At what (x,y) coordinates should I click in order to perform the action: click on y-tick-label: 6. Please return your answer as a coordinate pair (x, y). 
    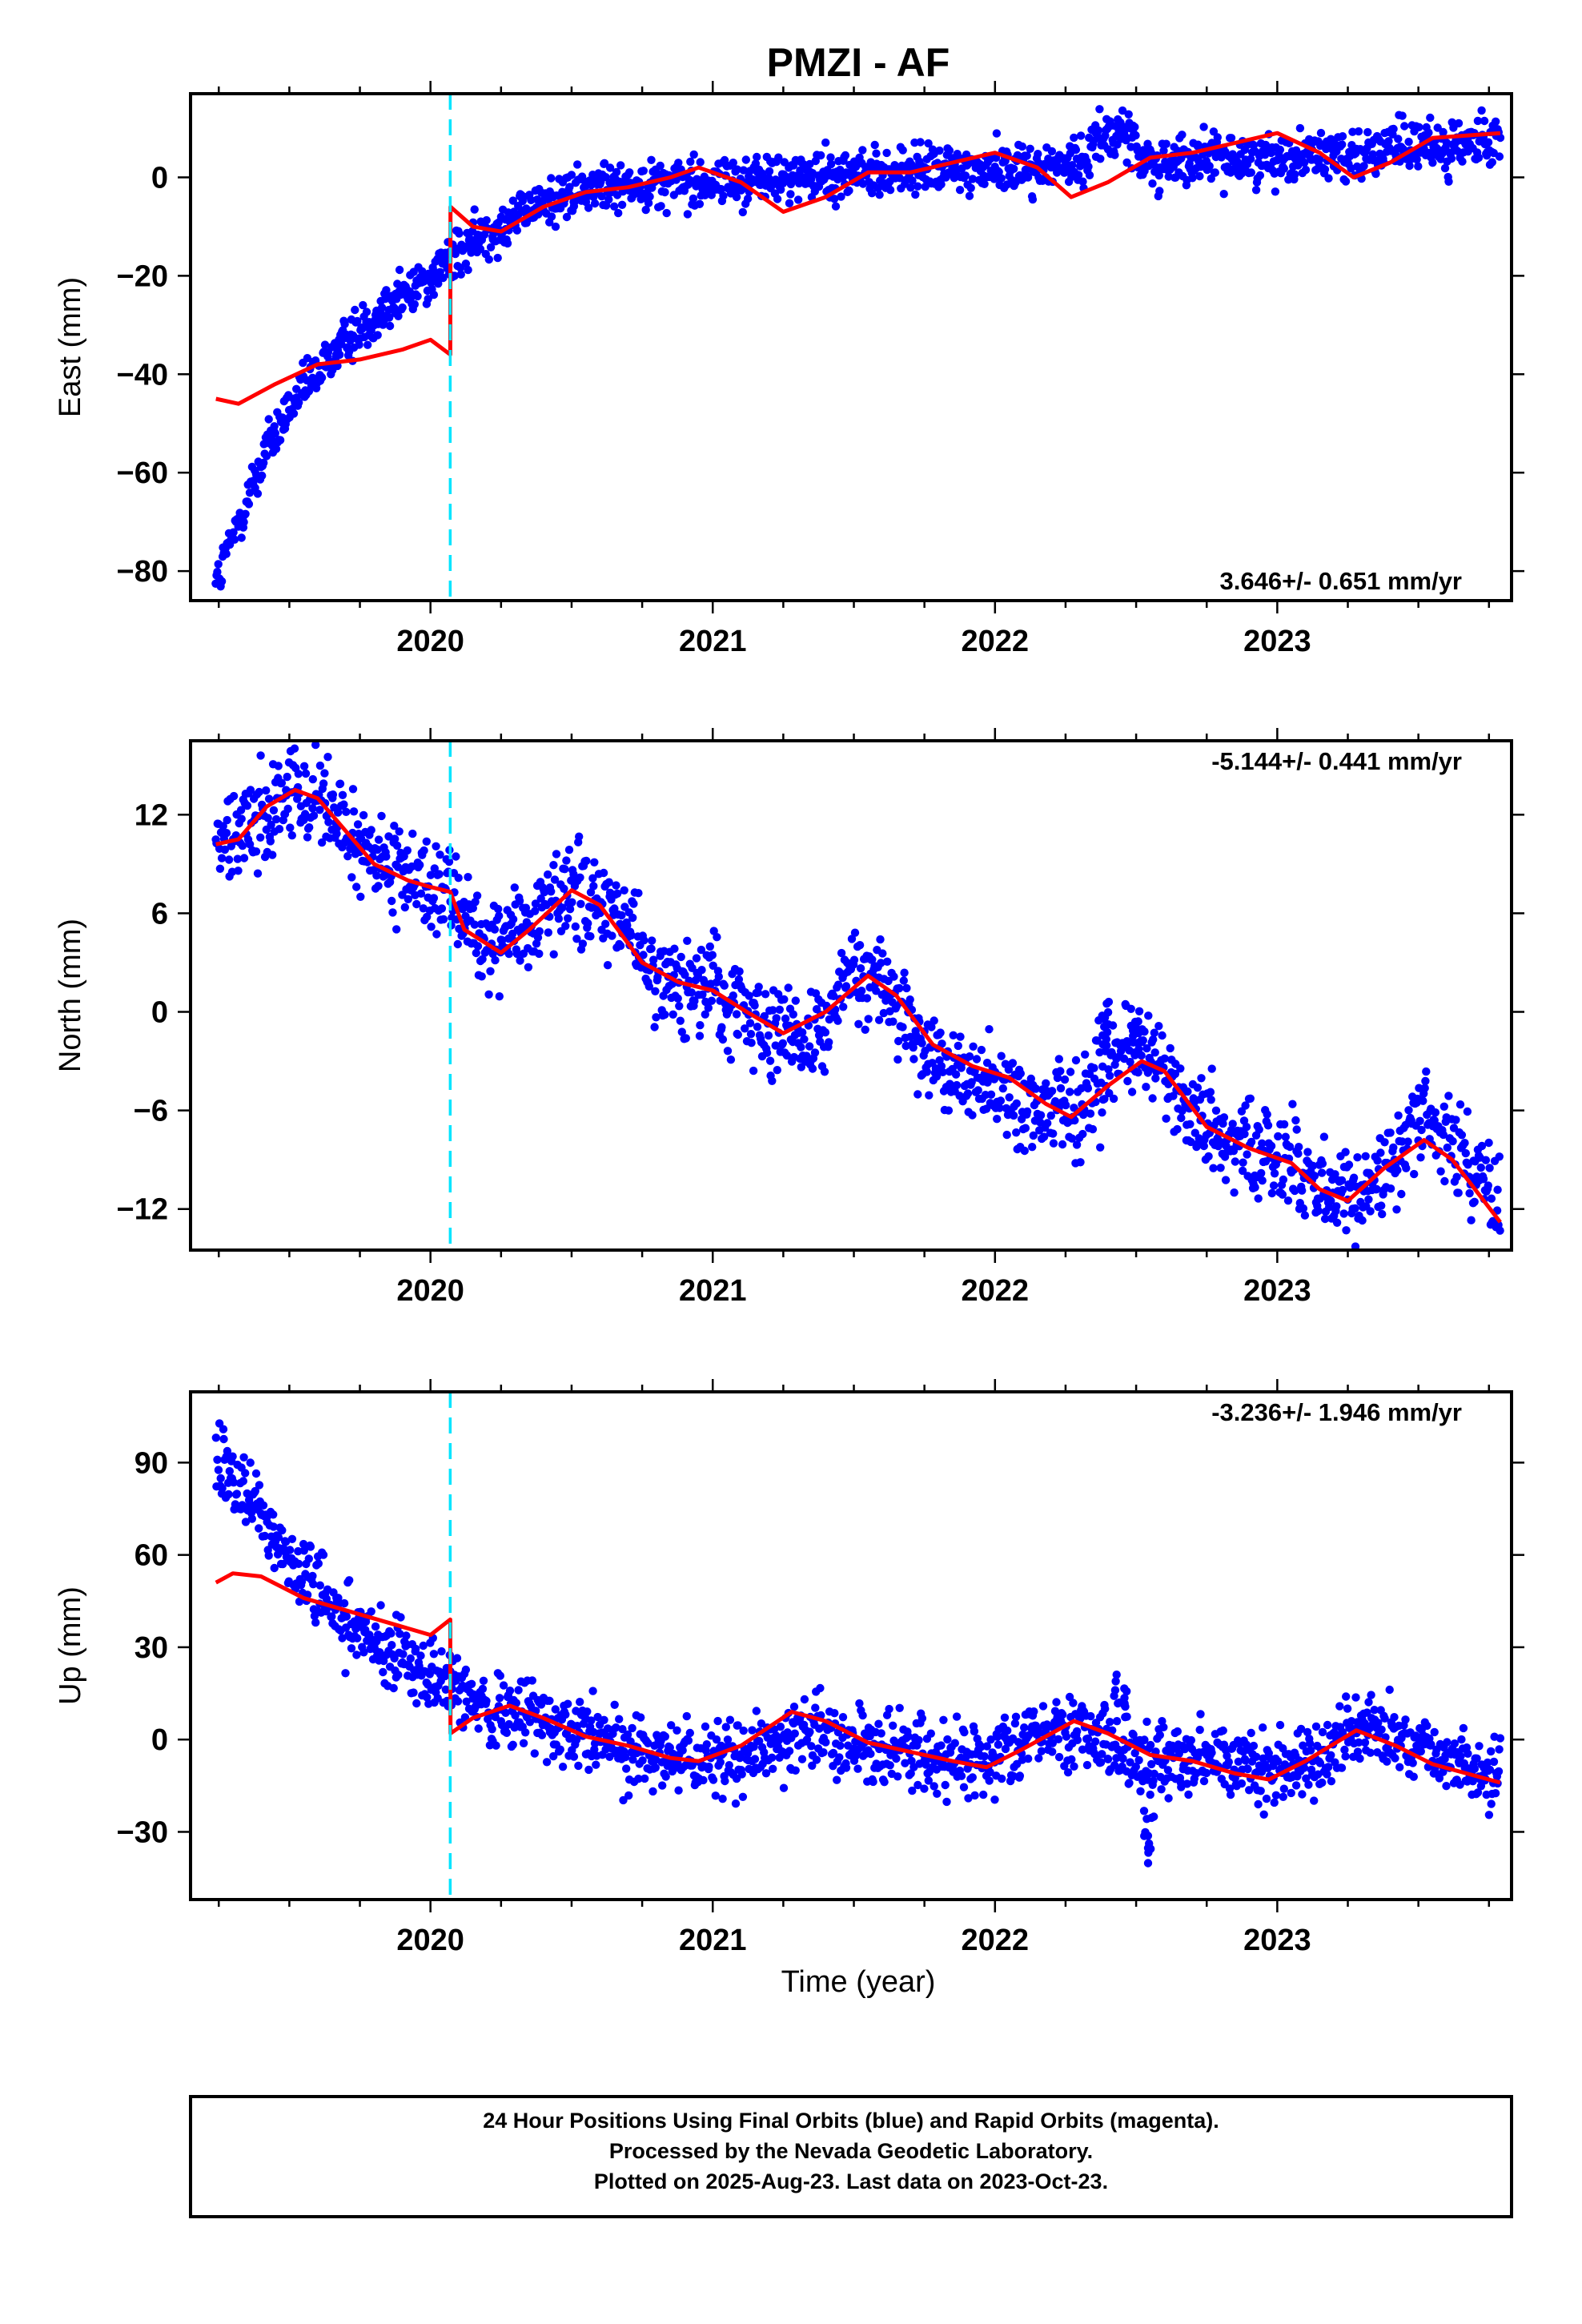
    Looking at the image, I should click on (159, 914).